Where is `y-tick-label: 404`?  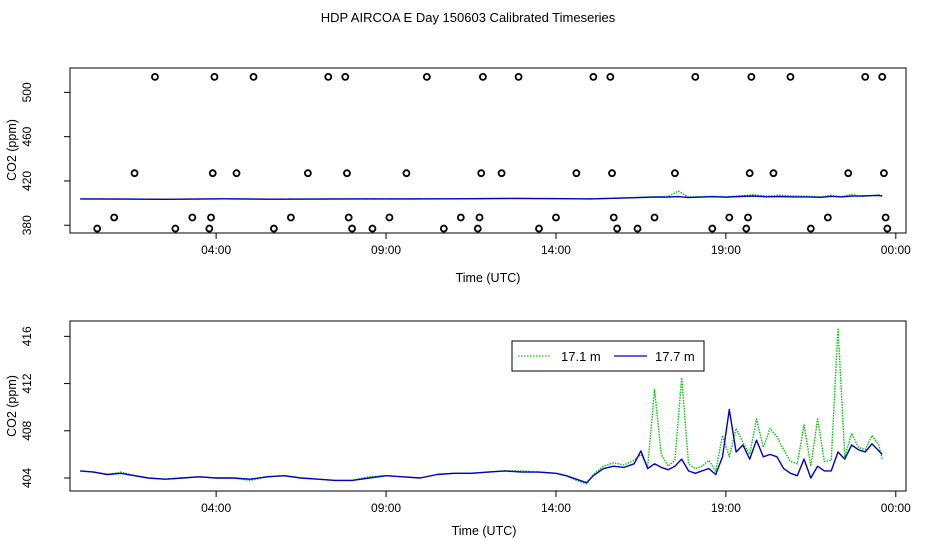 y-tick-label: 404 is located at coordinates (27, 478).